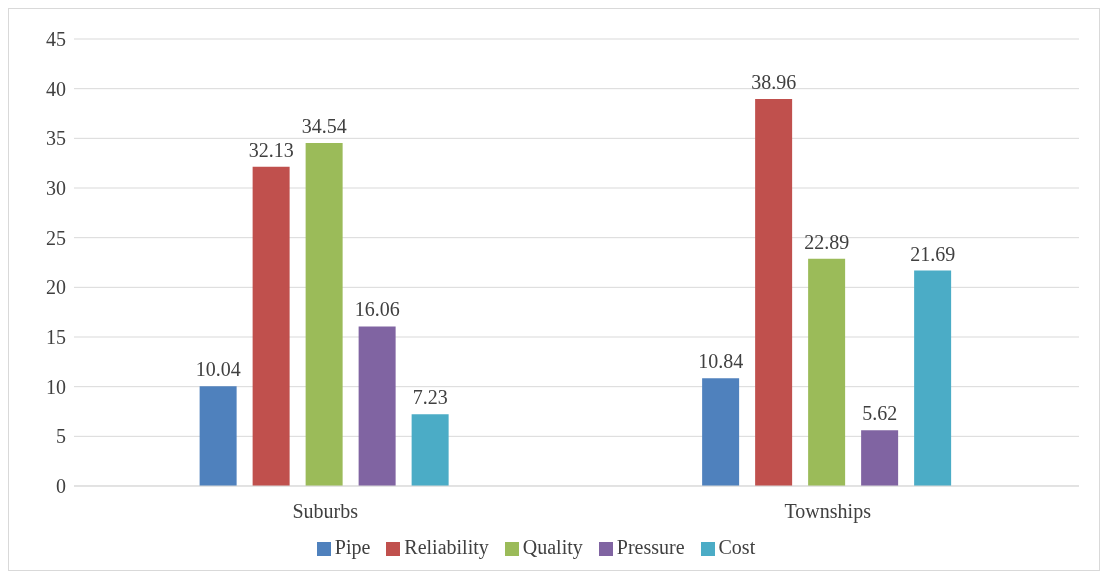 This screenshot has width=1106, height=577. What do you see at coordinates (721, 361) in the screenshot?
I see `data-label: 10.84` at bounding box center [721, 361].